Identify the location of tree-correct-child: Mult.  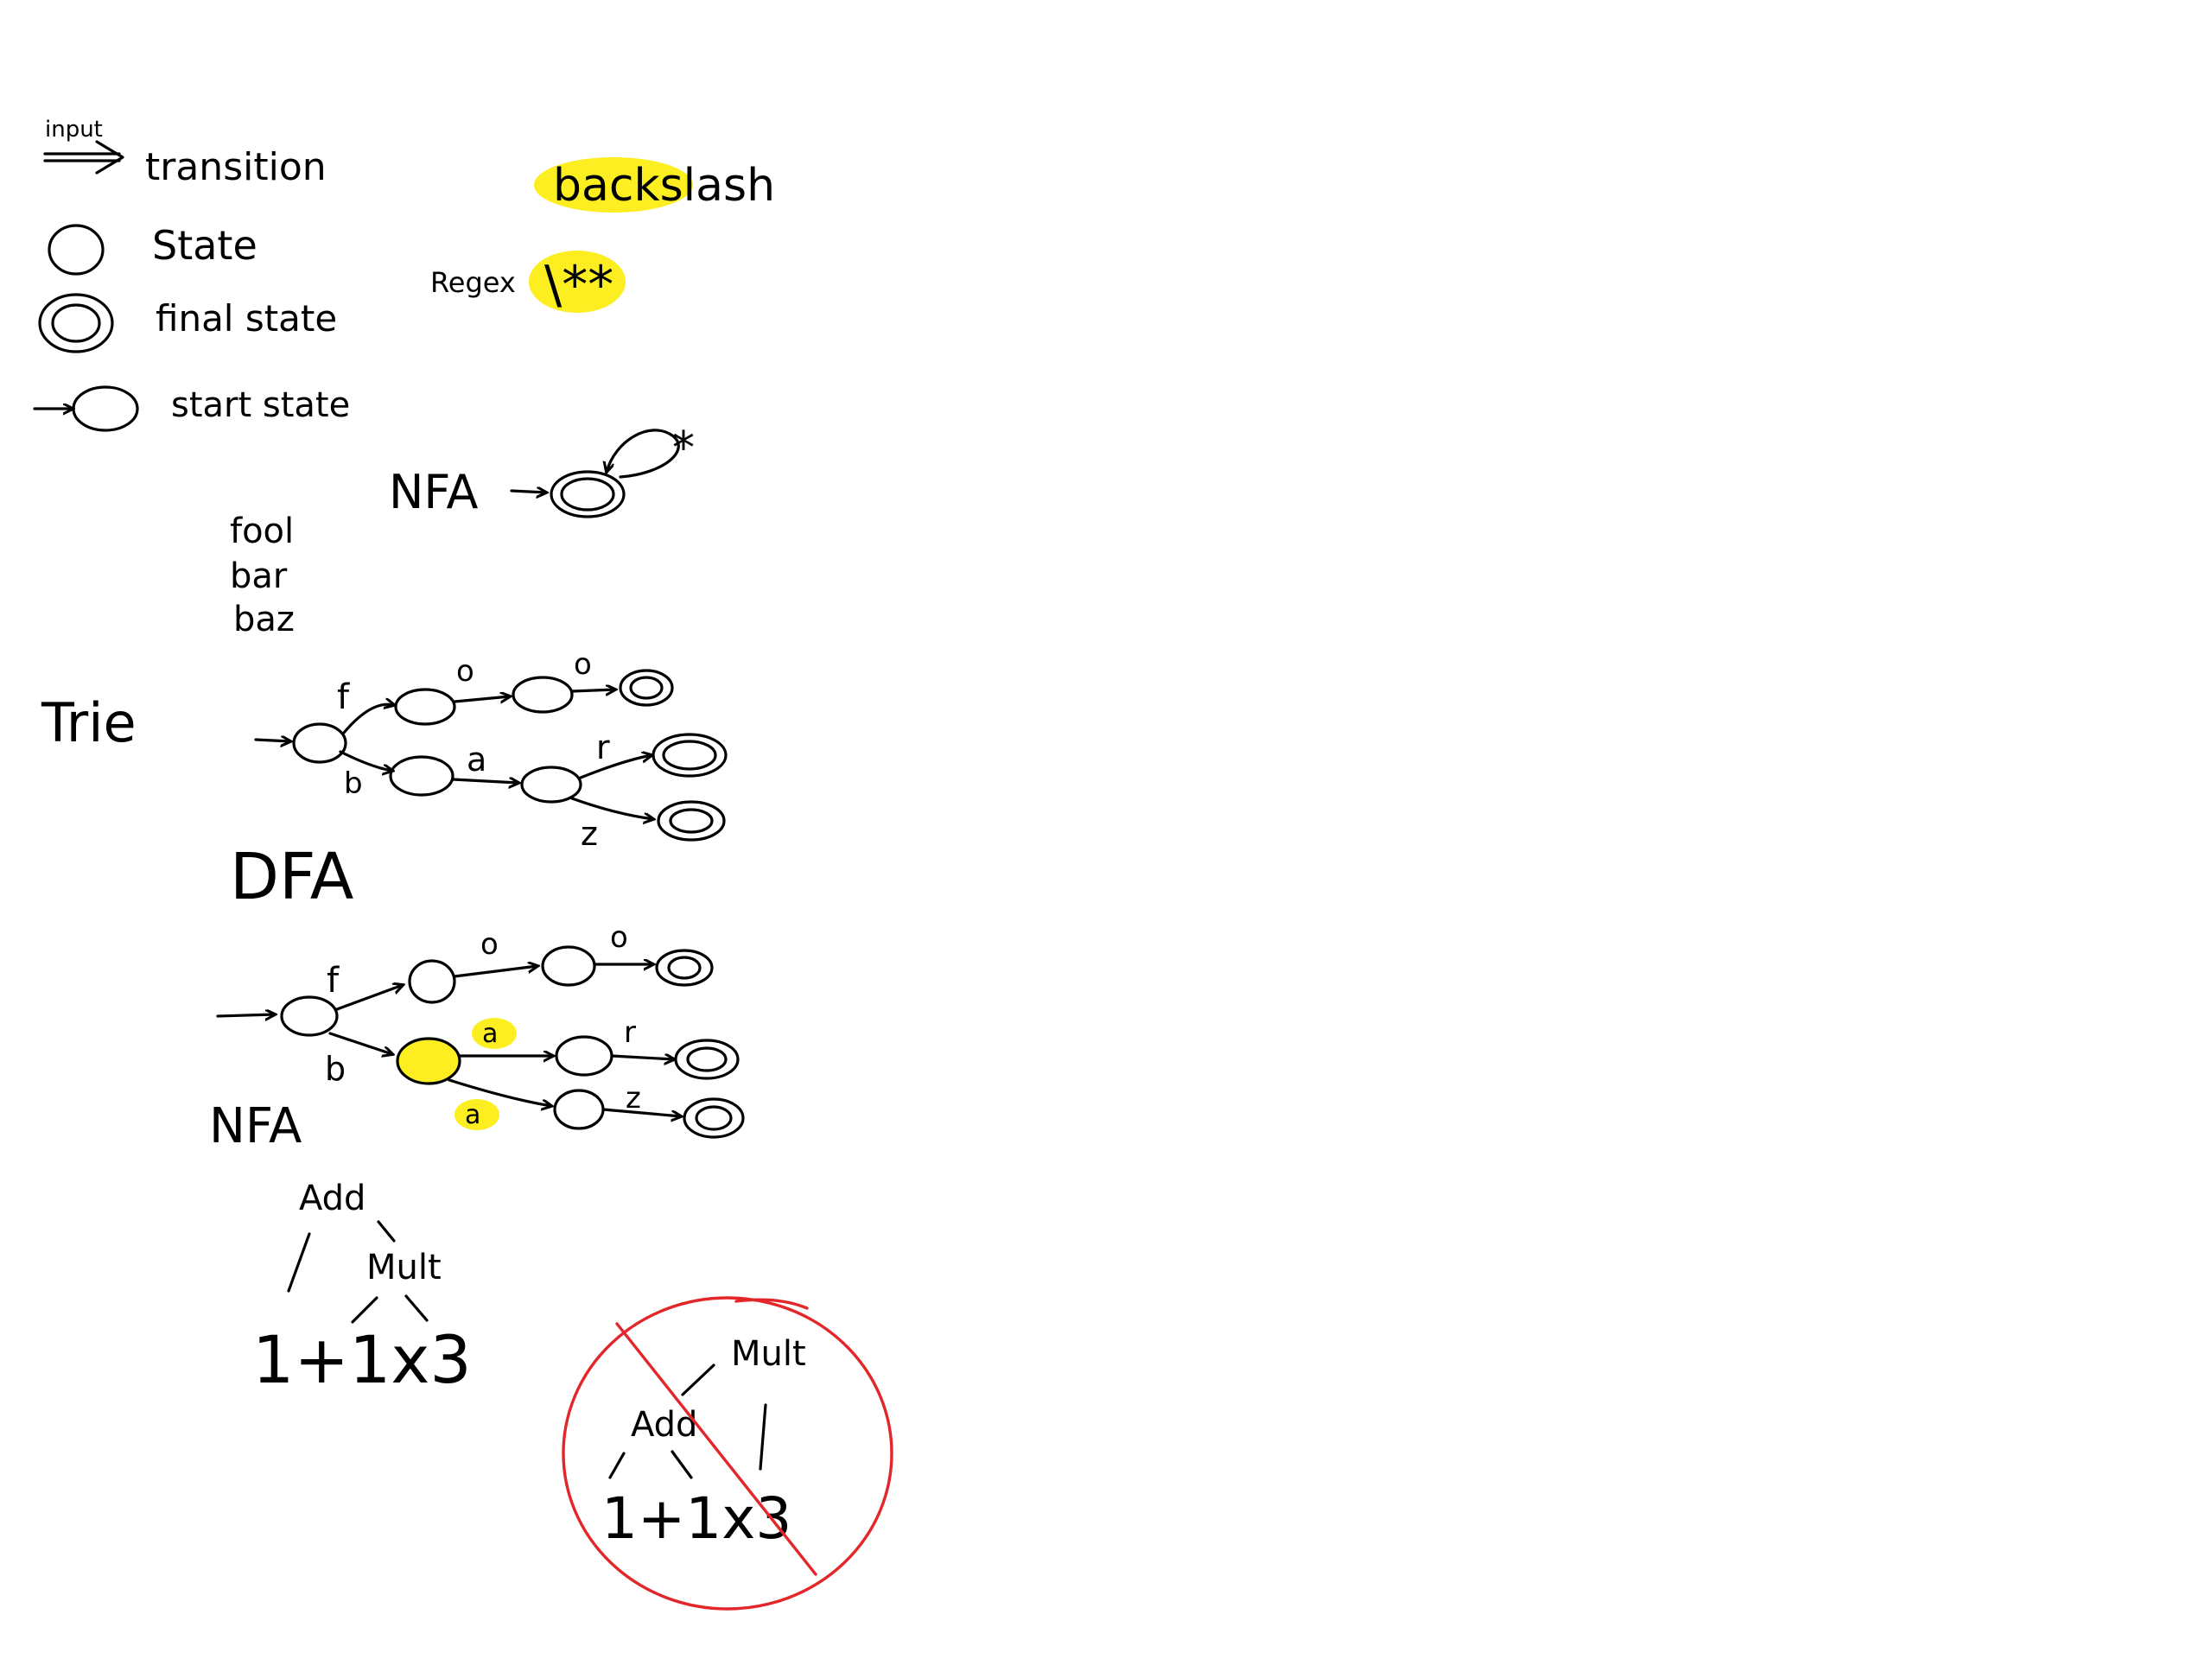
(404, 1267).